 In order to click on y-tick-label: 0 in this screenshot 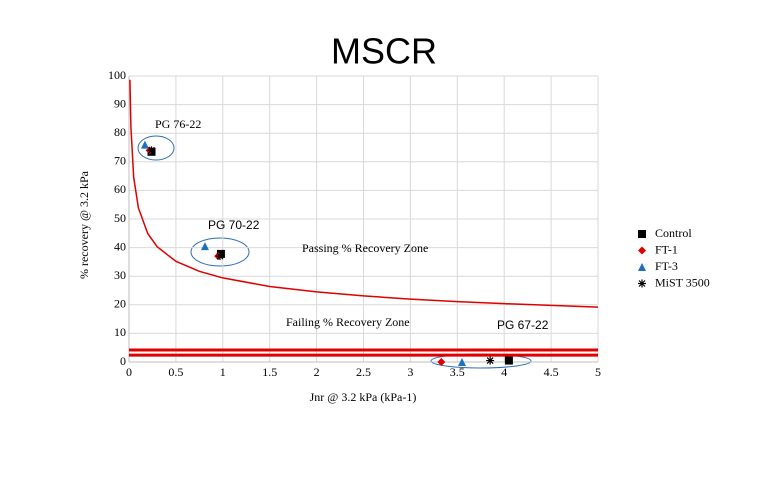, I will do `click(123, 361)`.